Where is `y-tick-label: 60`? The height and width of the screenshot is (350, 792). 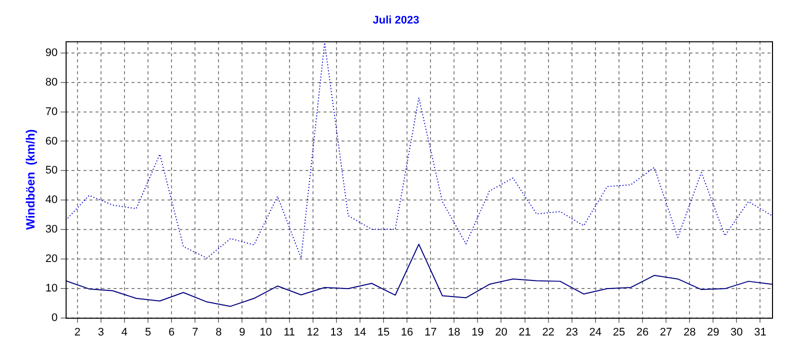 y-tick-label: 60 is located at coordinates (51, 141).